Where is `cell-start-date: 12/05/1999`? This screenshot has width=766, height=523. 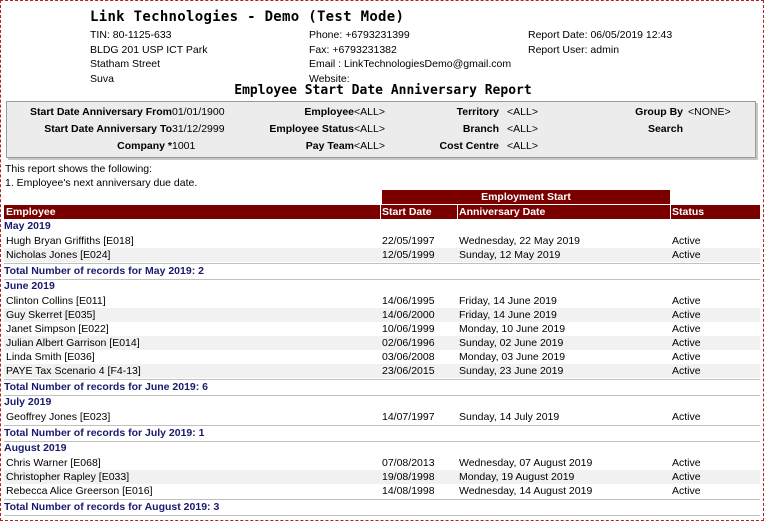
cell-start-date: 12/05/1999 is located at coordinates (408, 255).